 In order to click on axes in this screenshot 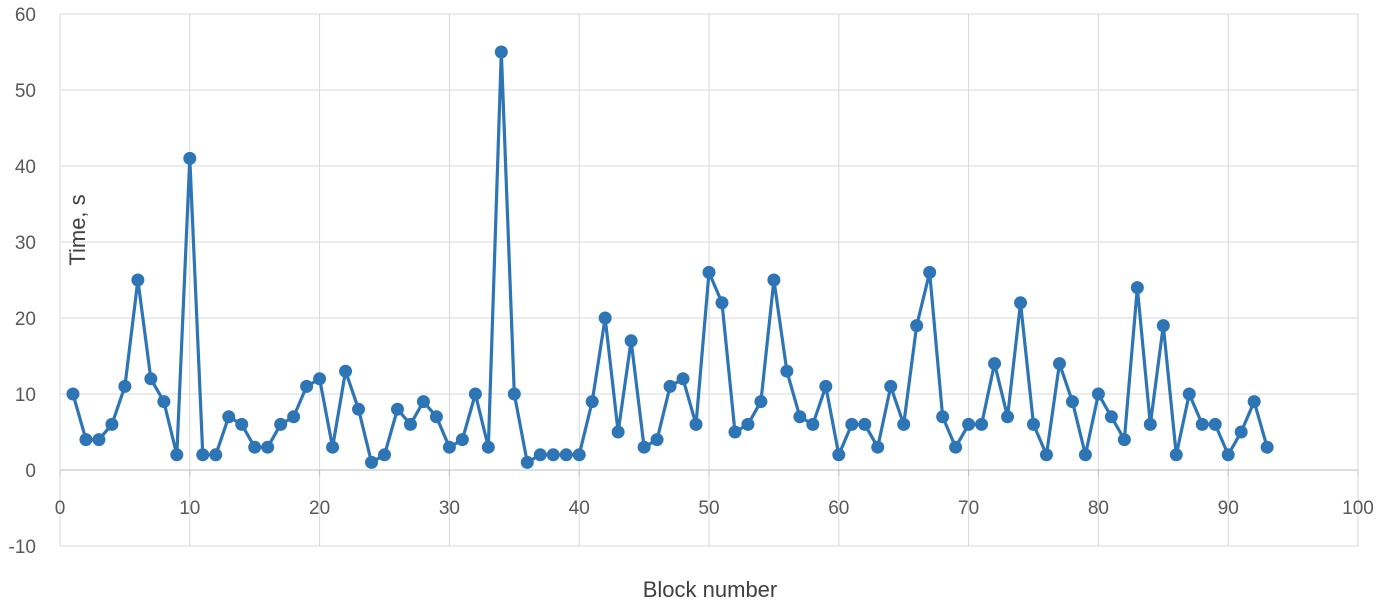, I will do `click(709, 472)`.